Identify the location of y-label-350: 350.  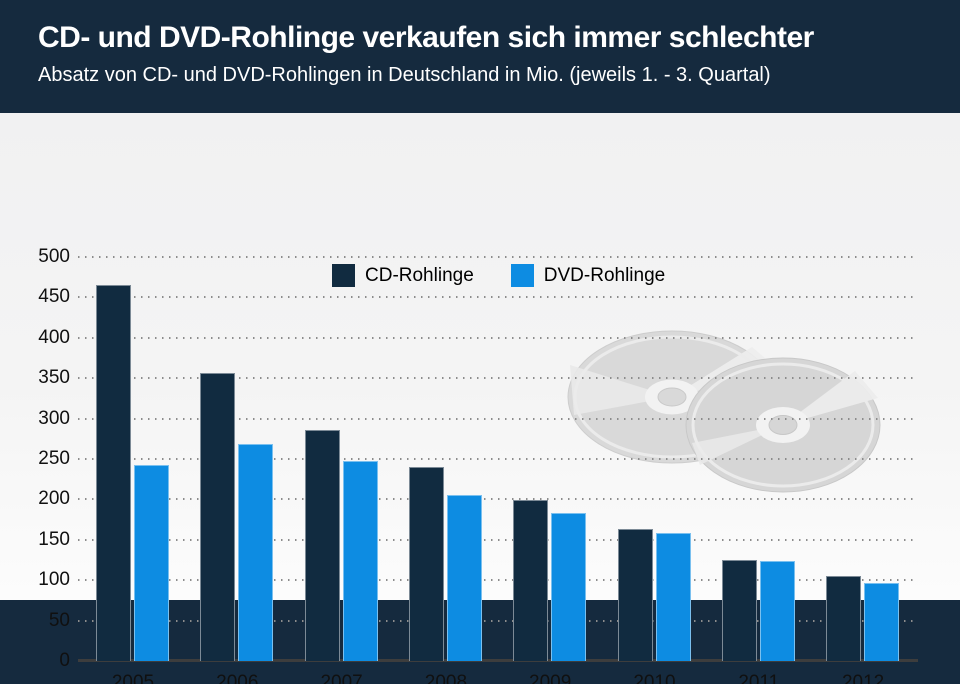
(54, 378).